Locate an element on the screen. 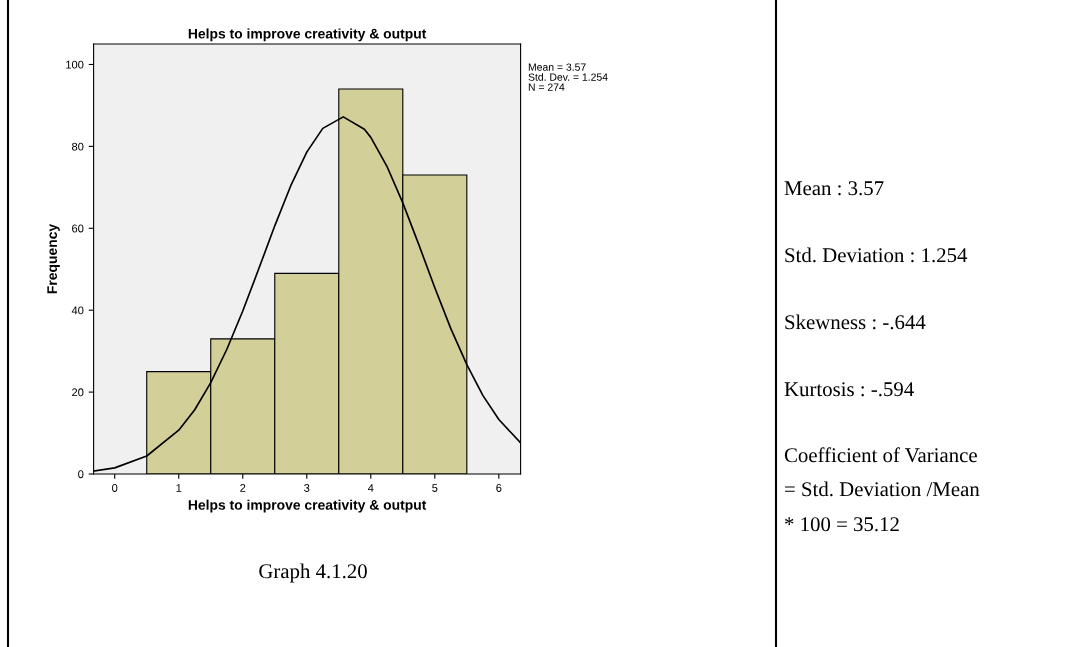 This screenshot has width=1086, height=647. x-axis-title: Helps to improve creativity & output is located at coordinates (307, 506).